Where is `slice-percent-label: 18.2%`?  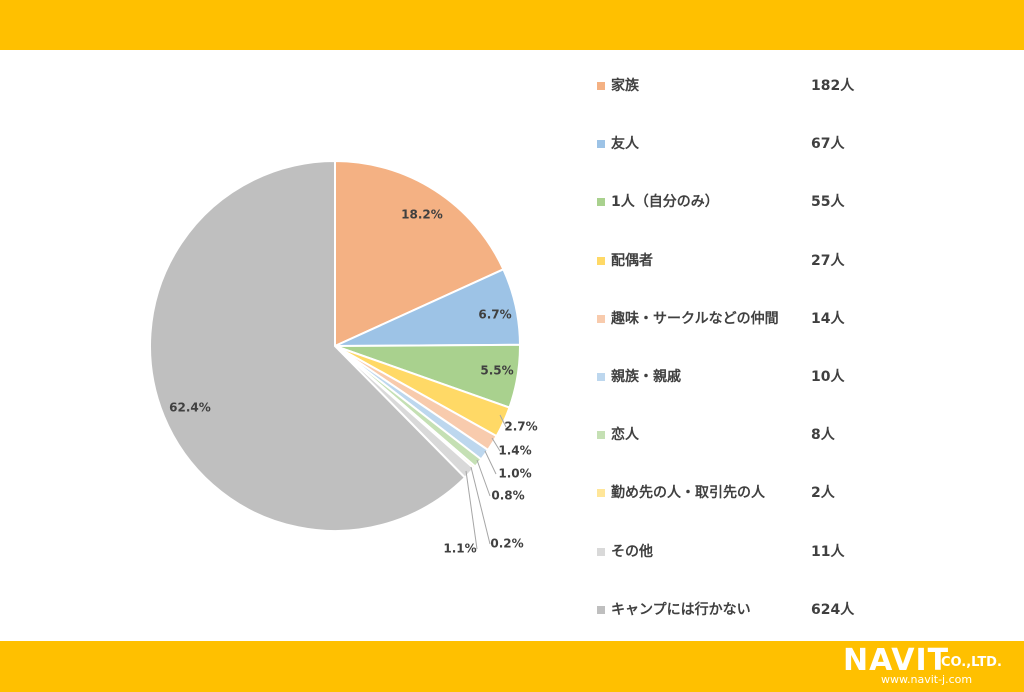
slice-percent-label: 18.2% is located at coordinates (422, 215).